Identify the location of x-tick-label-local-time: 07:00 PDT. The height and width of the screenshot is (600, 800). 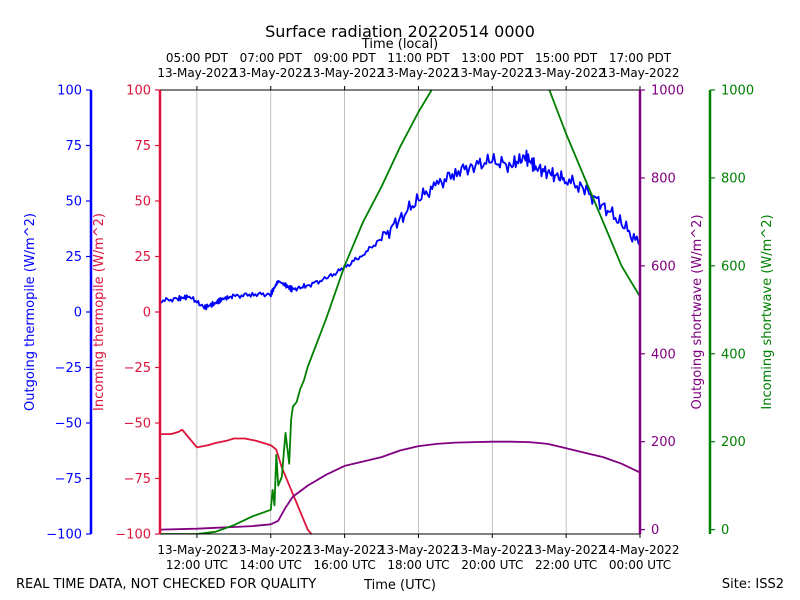
(271, 58).